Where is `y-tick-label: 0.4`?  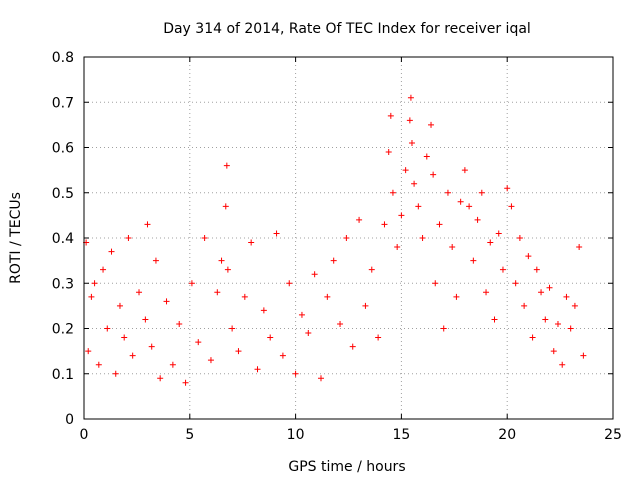
y-tick-label: 0.4 is located at coordinates (63, 239).